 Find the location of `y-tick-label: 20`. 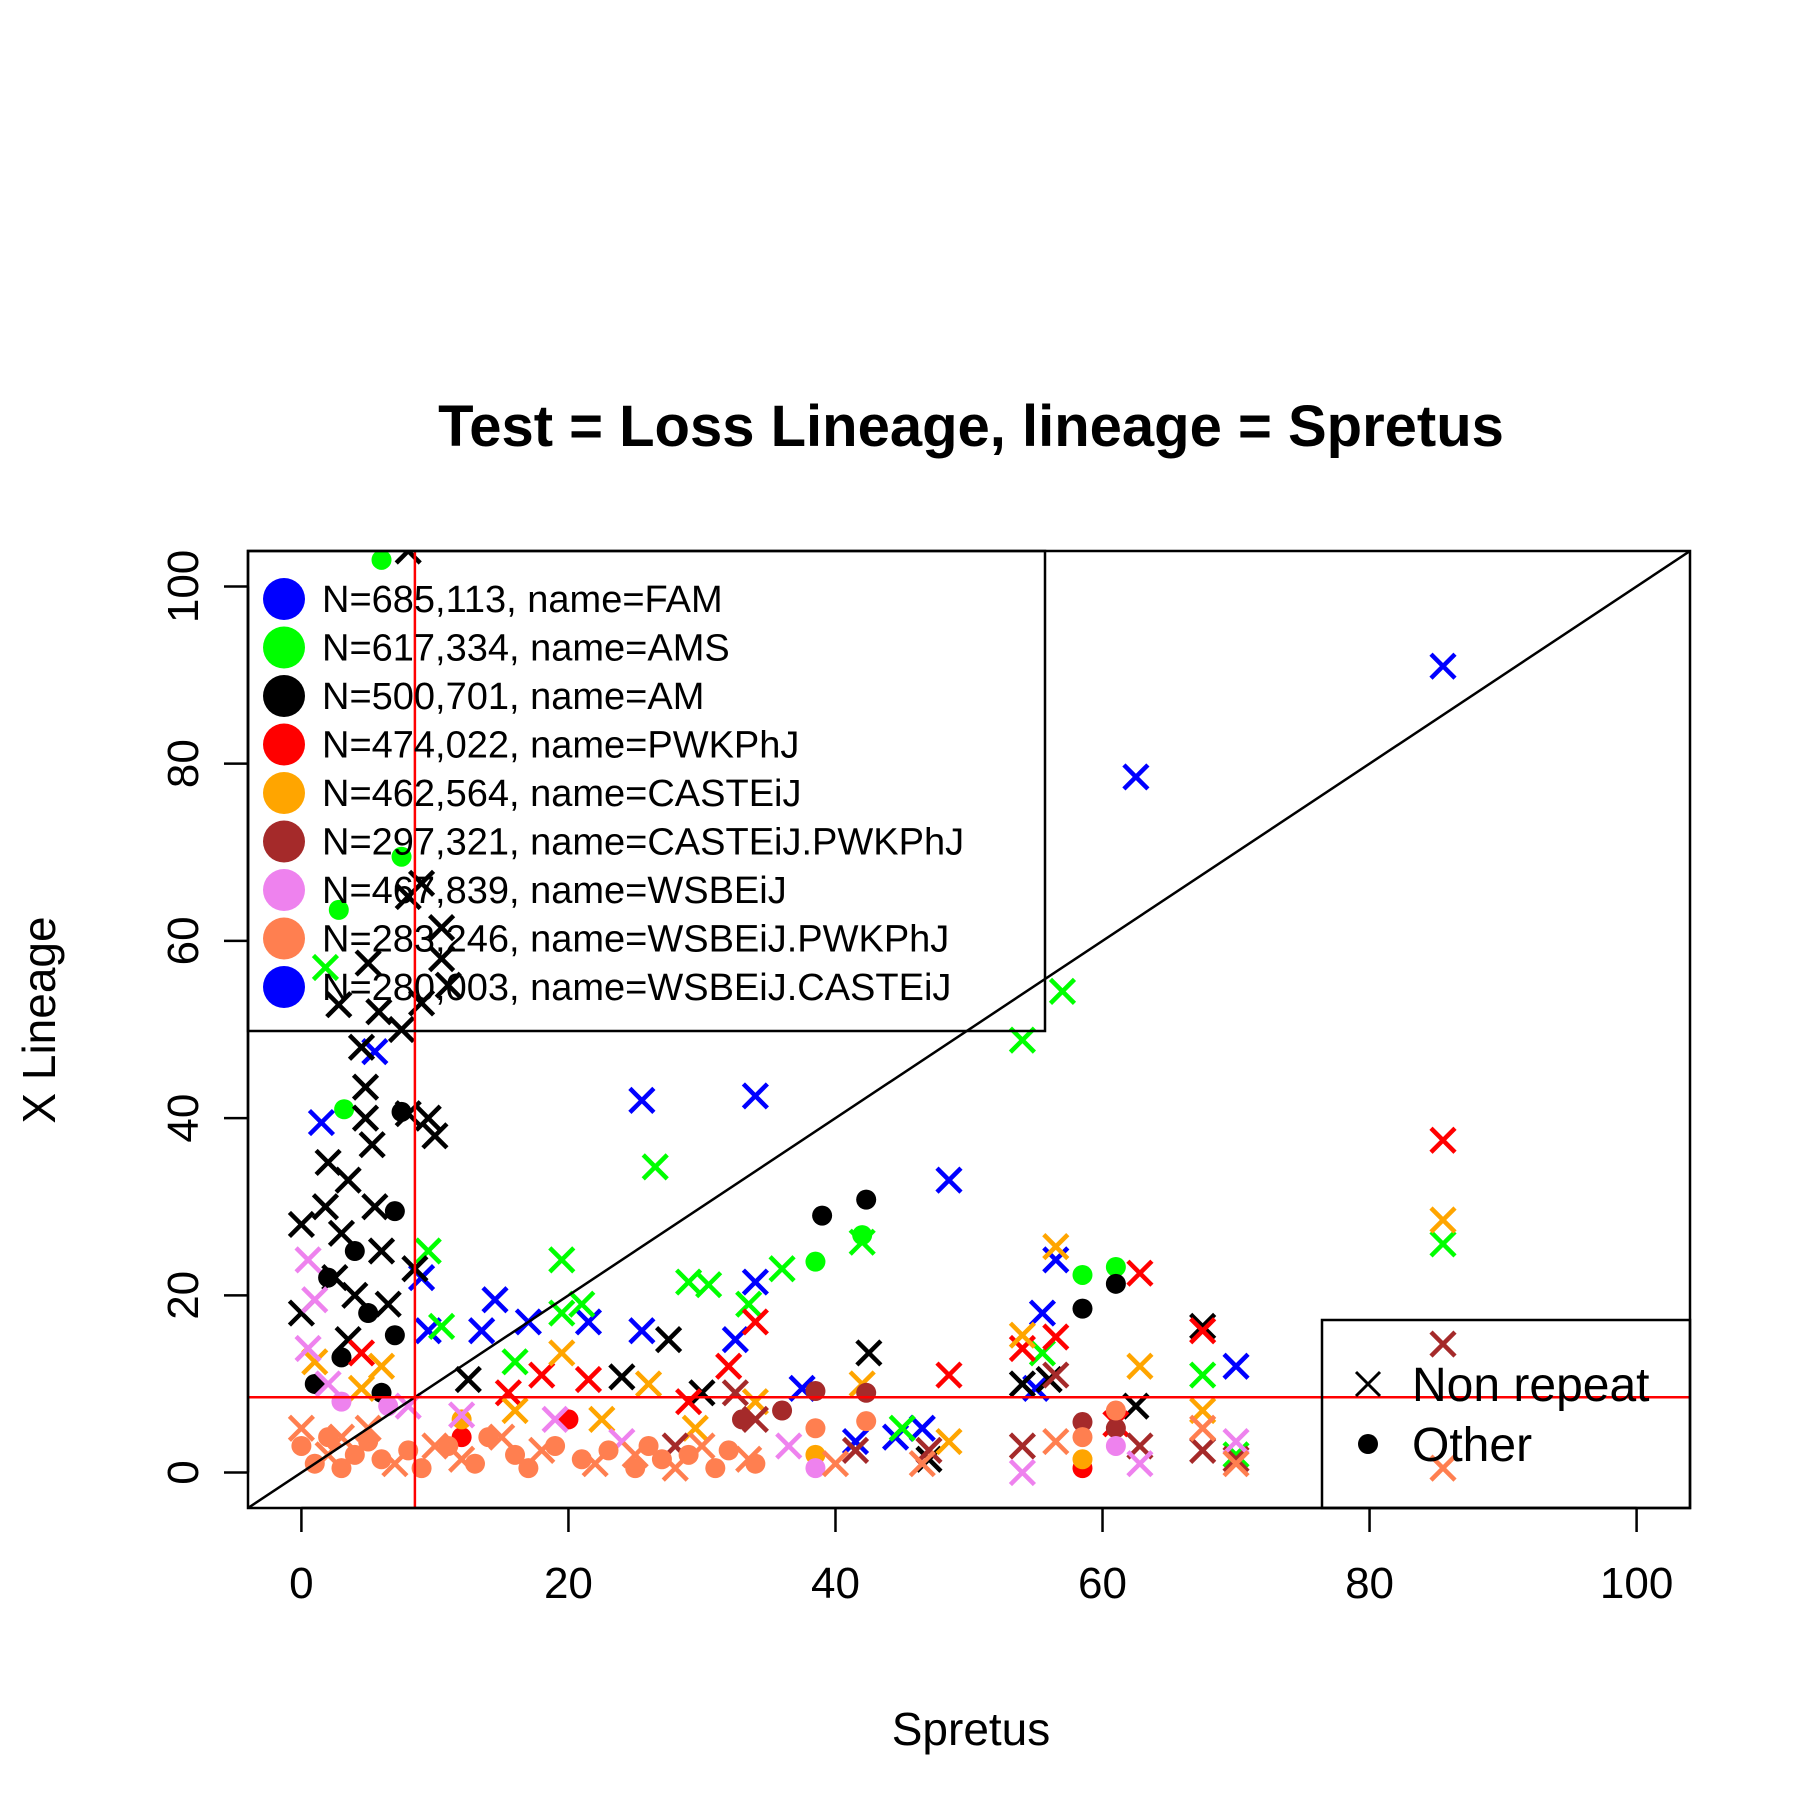

y-tick-label: 20 is located at coordinates (183, 1295).